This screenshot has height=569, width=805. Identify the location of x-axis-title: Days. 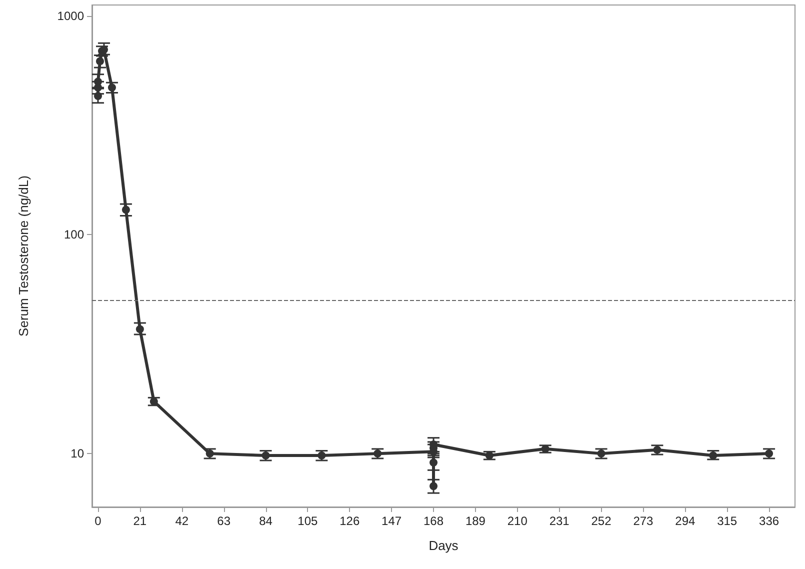
(443, 545).